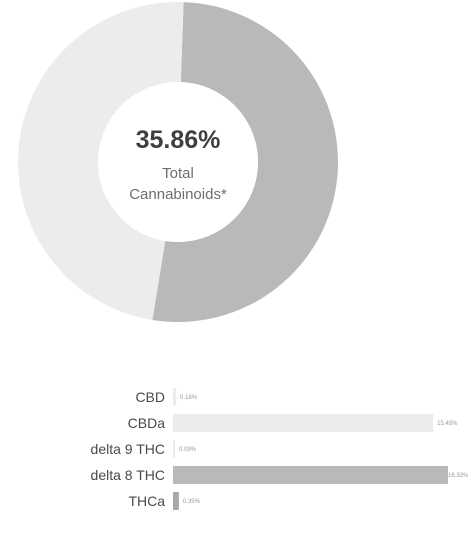  Describe the element at coordinates (150, 397) in the screenshot. I see `category-label-cbd: CBD` at that location.